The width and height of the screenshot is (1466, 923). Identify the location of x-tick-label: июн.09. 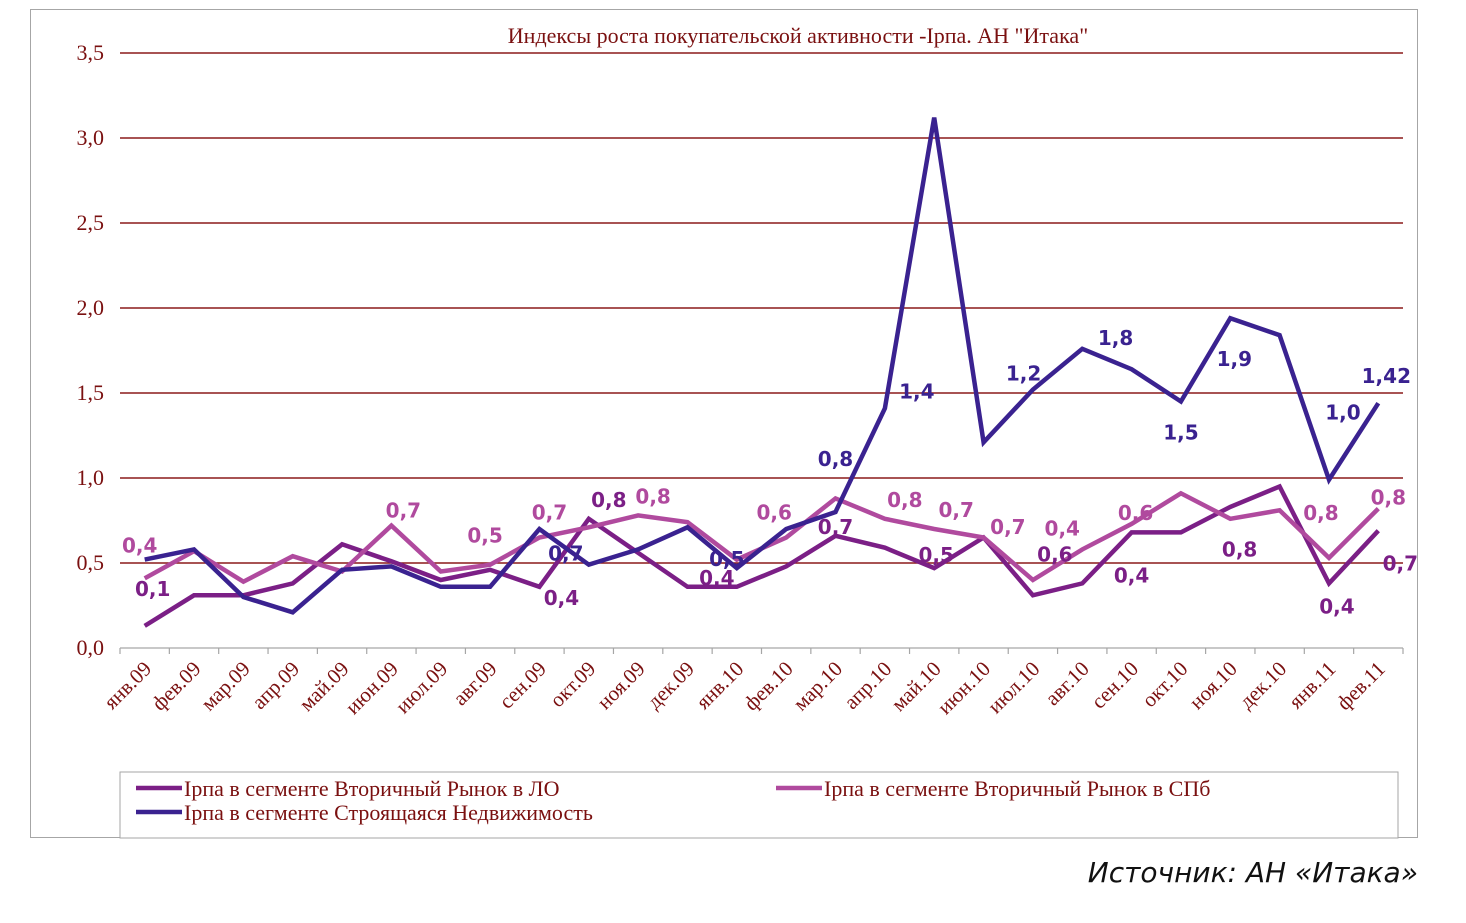
(371, 688).